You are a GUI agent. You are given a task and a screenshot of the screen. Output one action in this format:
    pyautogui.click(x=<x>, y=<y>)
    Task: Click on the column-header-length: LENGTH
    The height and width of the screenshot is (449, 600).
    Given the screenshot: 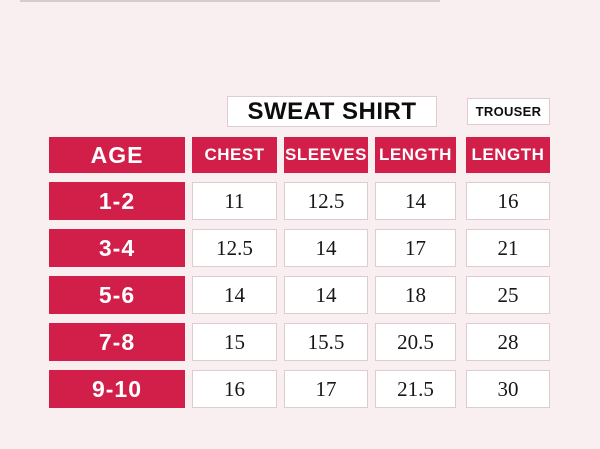 What is the action you would take?
    pyautogui.click(x=415, y=155)
    